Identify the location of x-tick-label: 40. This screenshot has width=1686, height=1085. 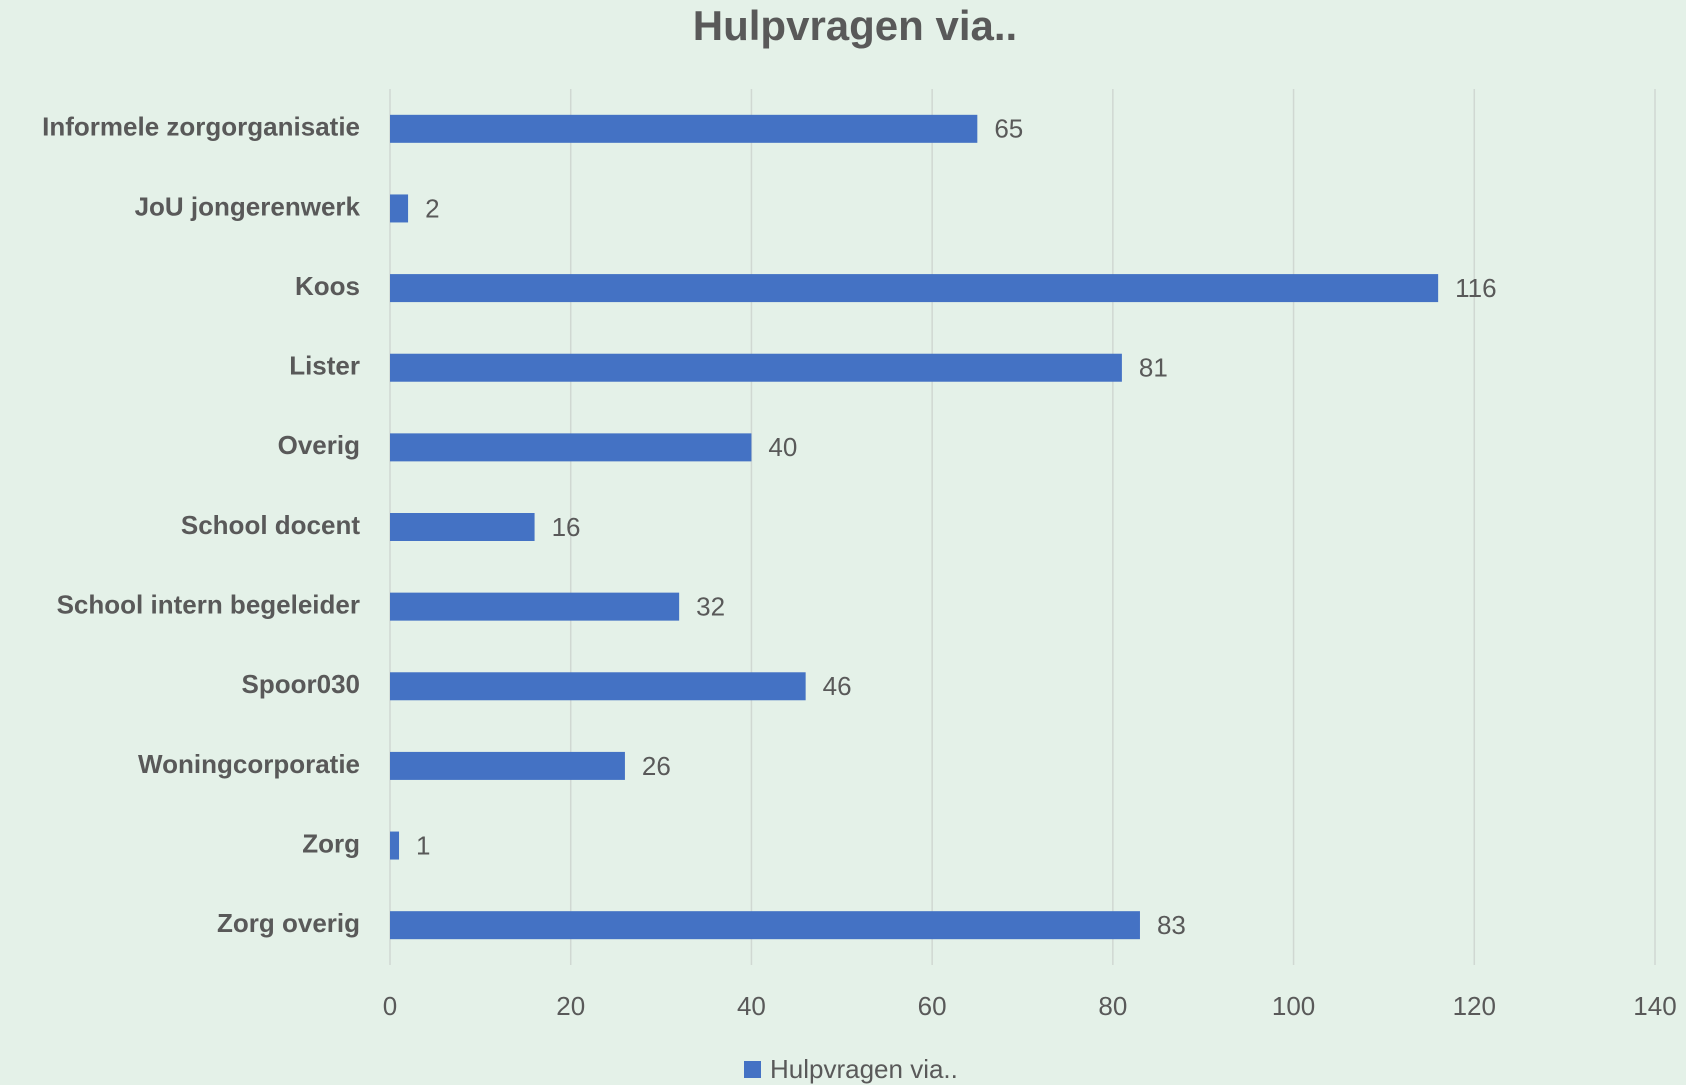
(751, 1006).